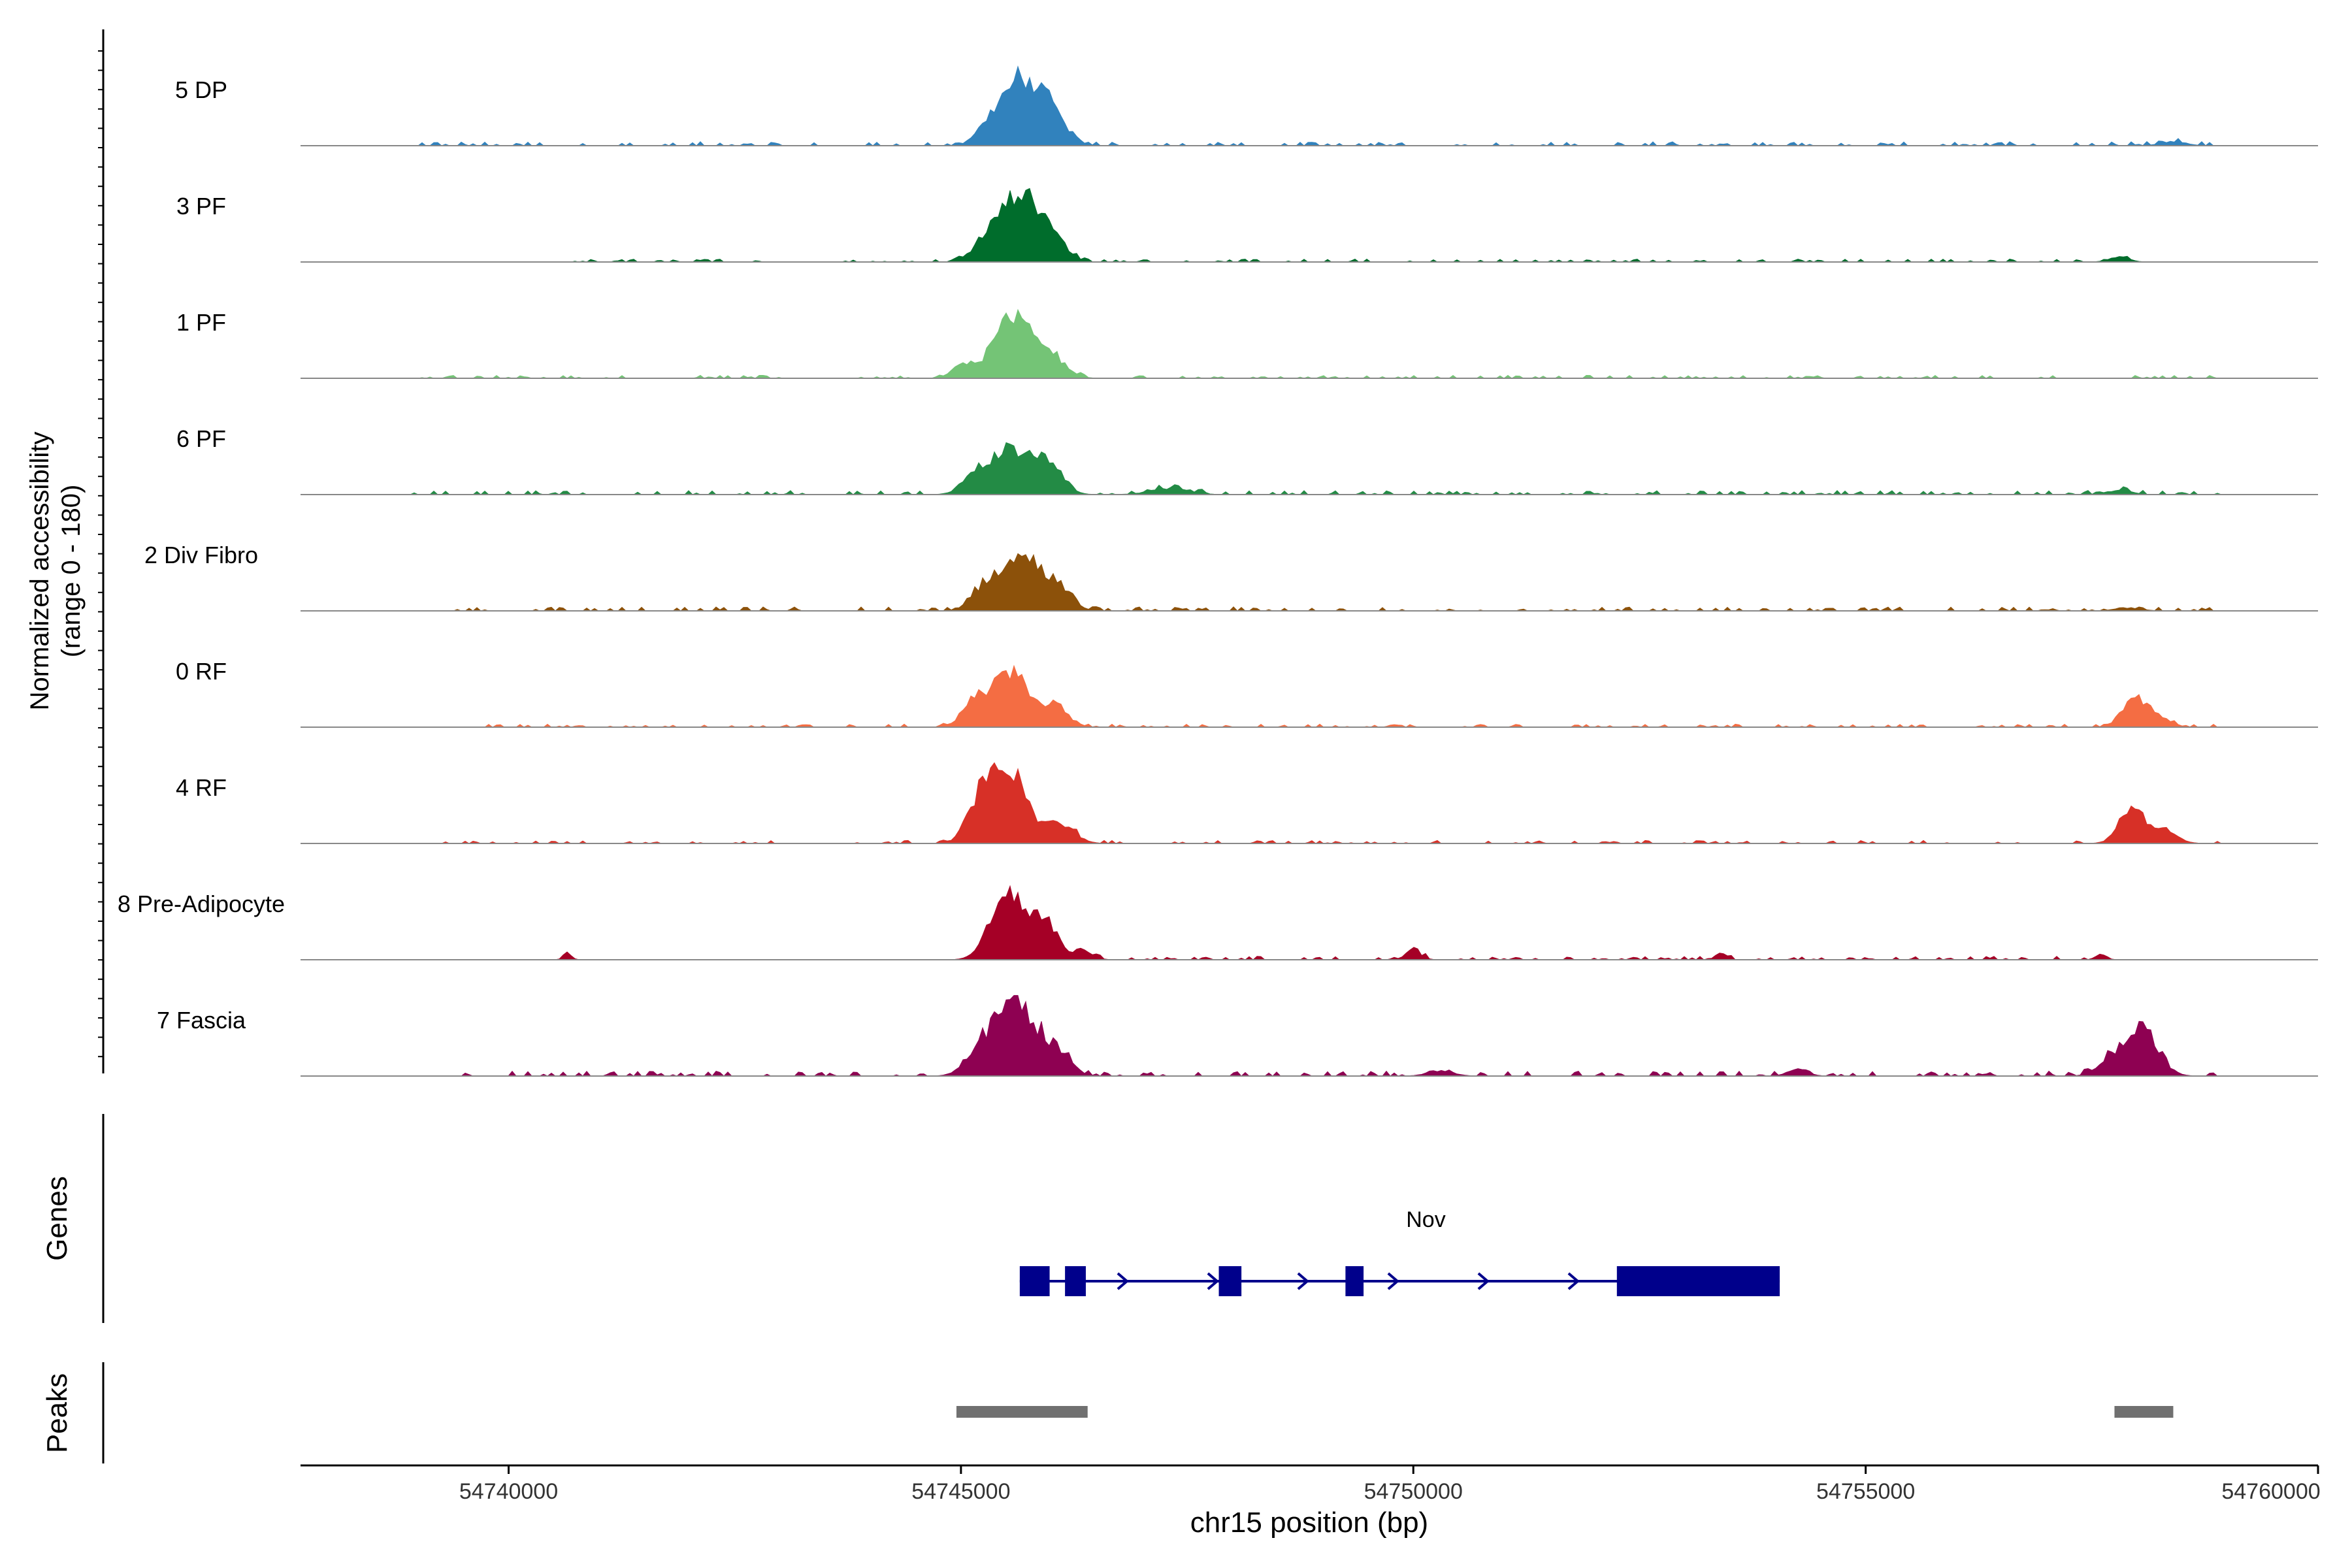 The image size is (2352, 1568). Describe the element at coordinates (201, 903) in the screenshot. I see `track-label: 8 Pre-Adipocyte` at that location.